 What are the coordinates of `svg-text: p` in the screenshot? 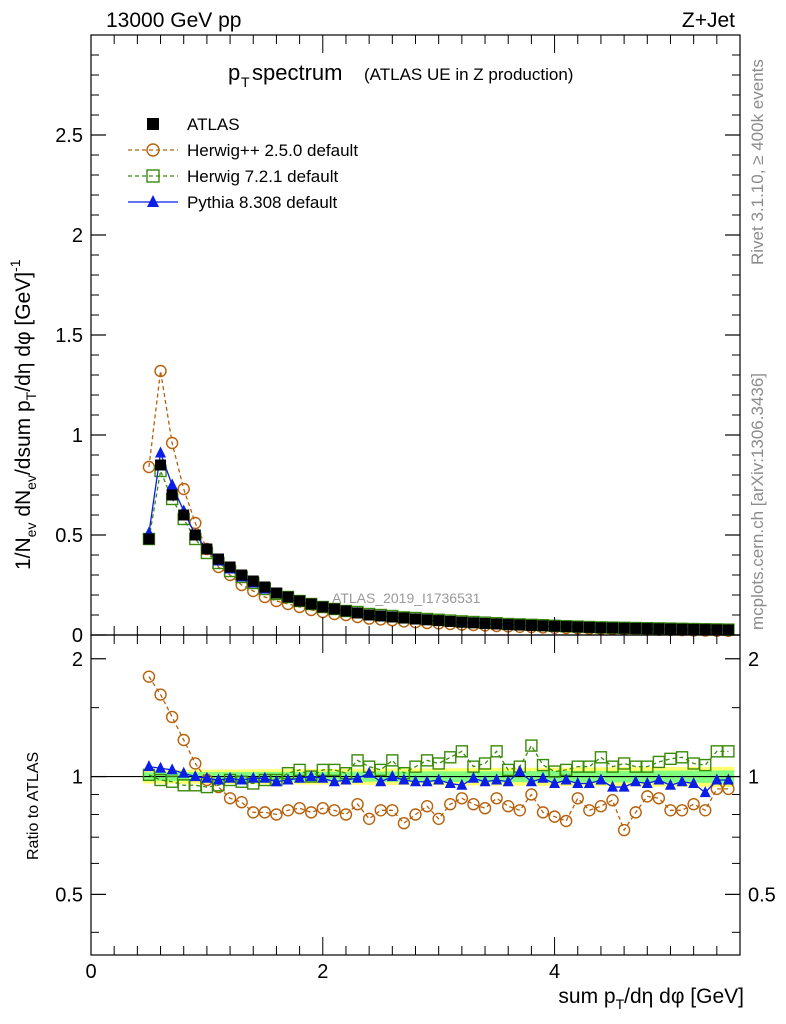 It's located at (234, 72).